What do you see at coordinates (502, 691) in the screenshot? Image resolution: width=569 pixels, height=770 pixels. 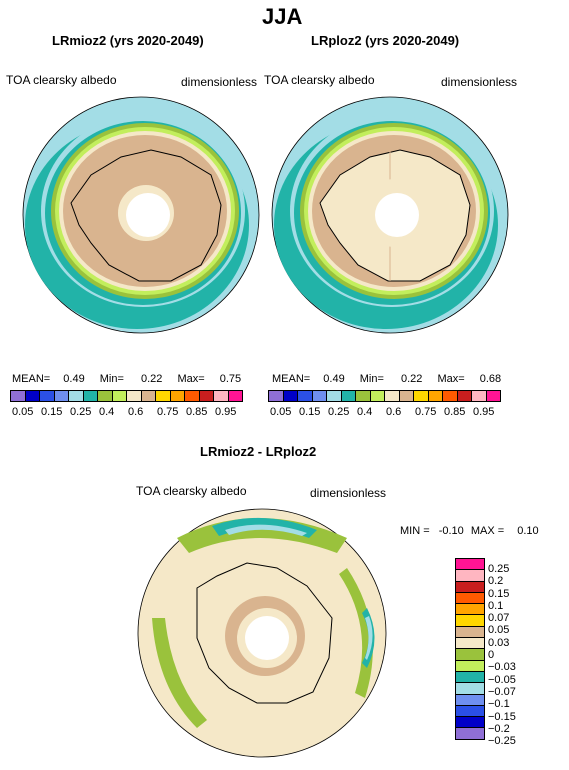 I see `diff-colorbar-tick-label: −0.07` at bounding box center [502, 691].